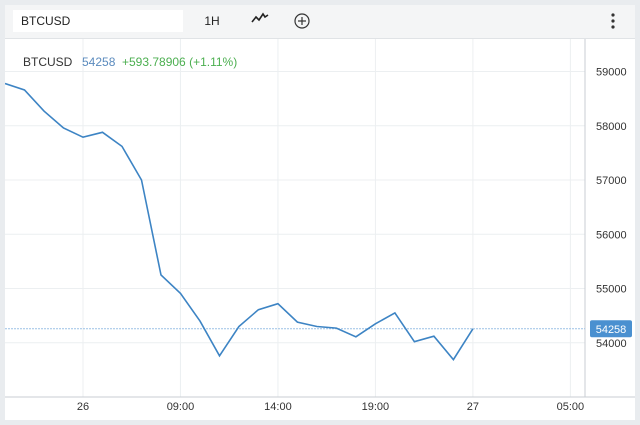 This screenshot has width=640, height=425. I want to click on menu-button, so click(613, 21).